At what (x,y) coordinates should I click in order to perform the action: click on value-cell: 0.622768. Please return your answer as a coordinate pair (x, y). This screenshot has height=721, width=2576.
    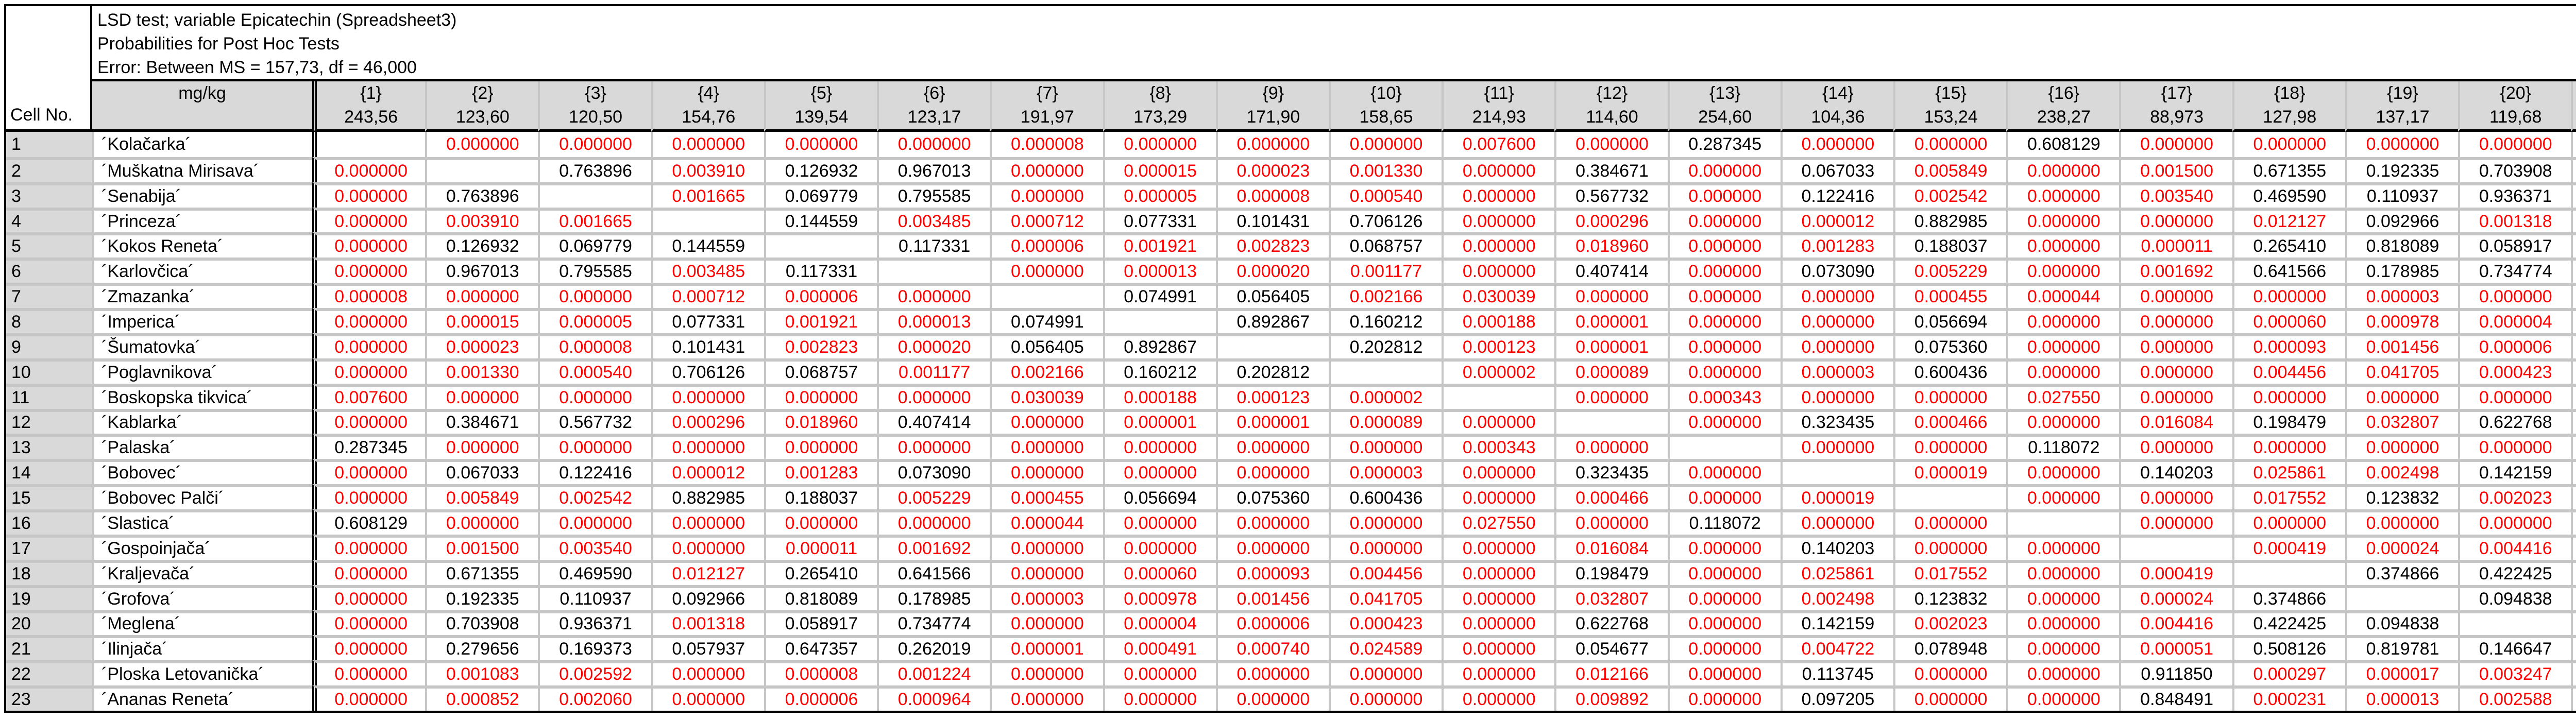
    Looking at the image, I should click on (1611, 623).